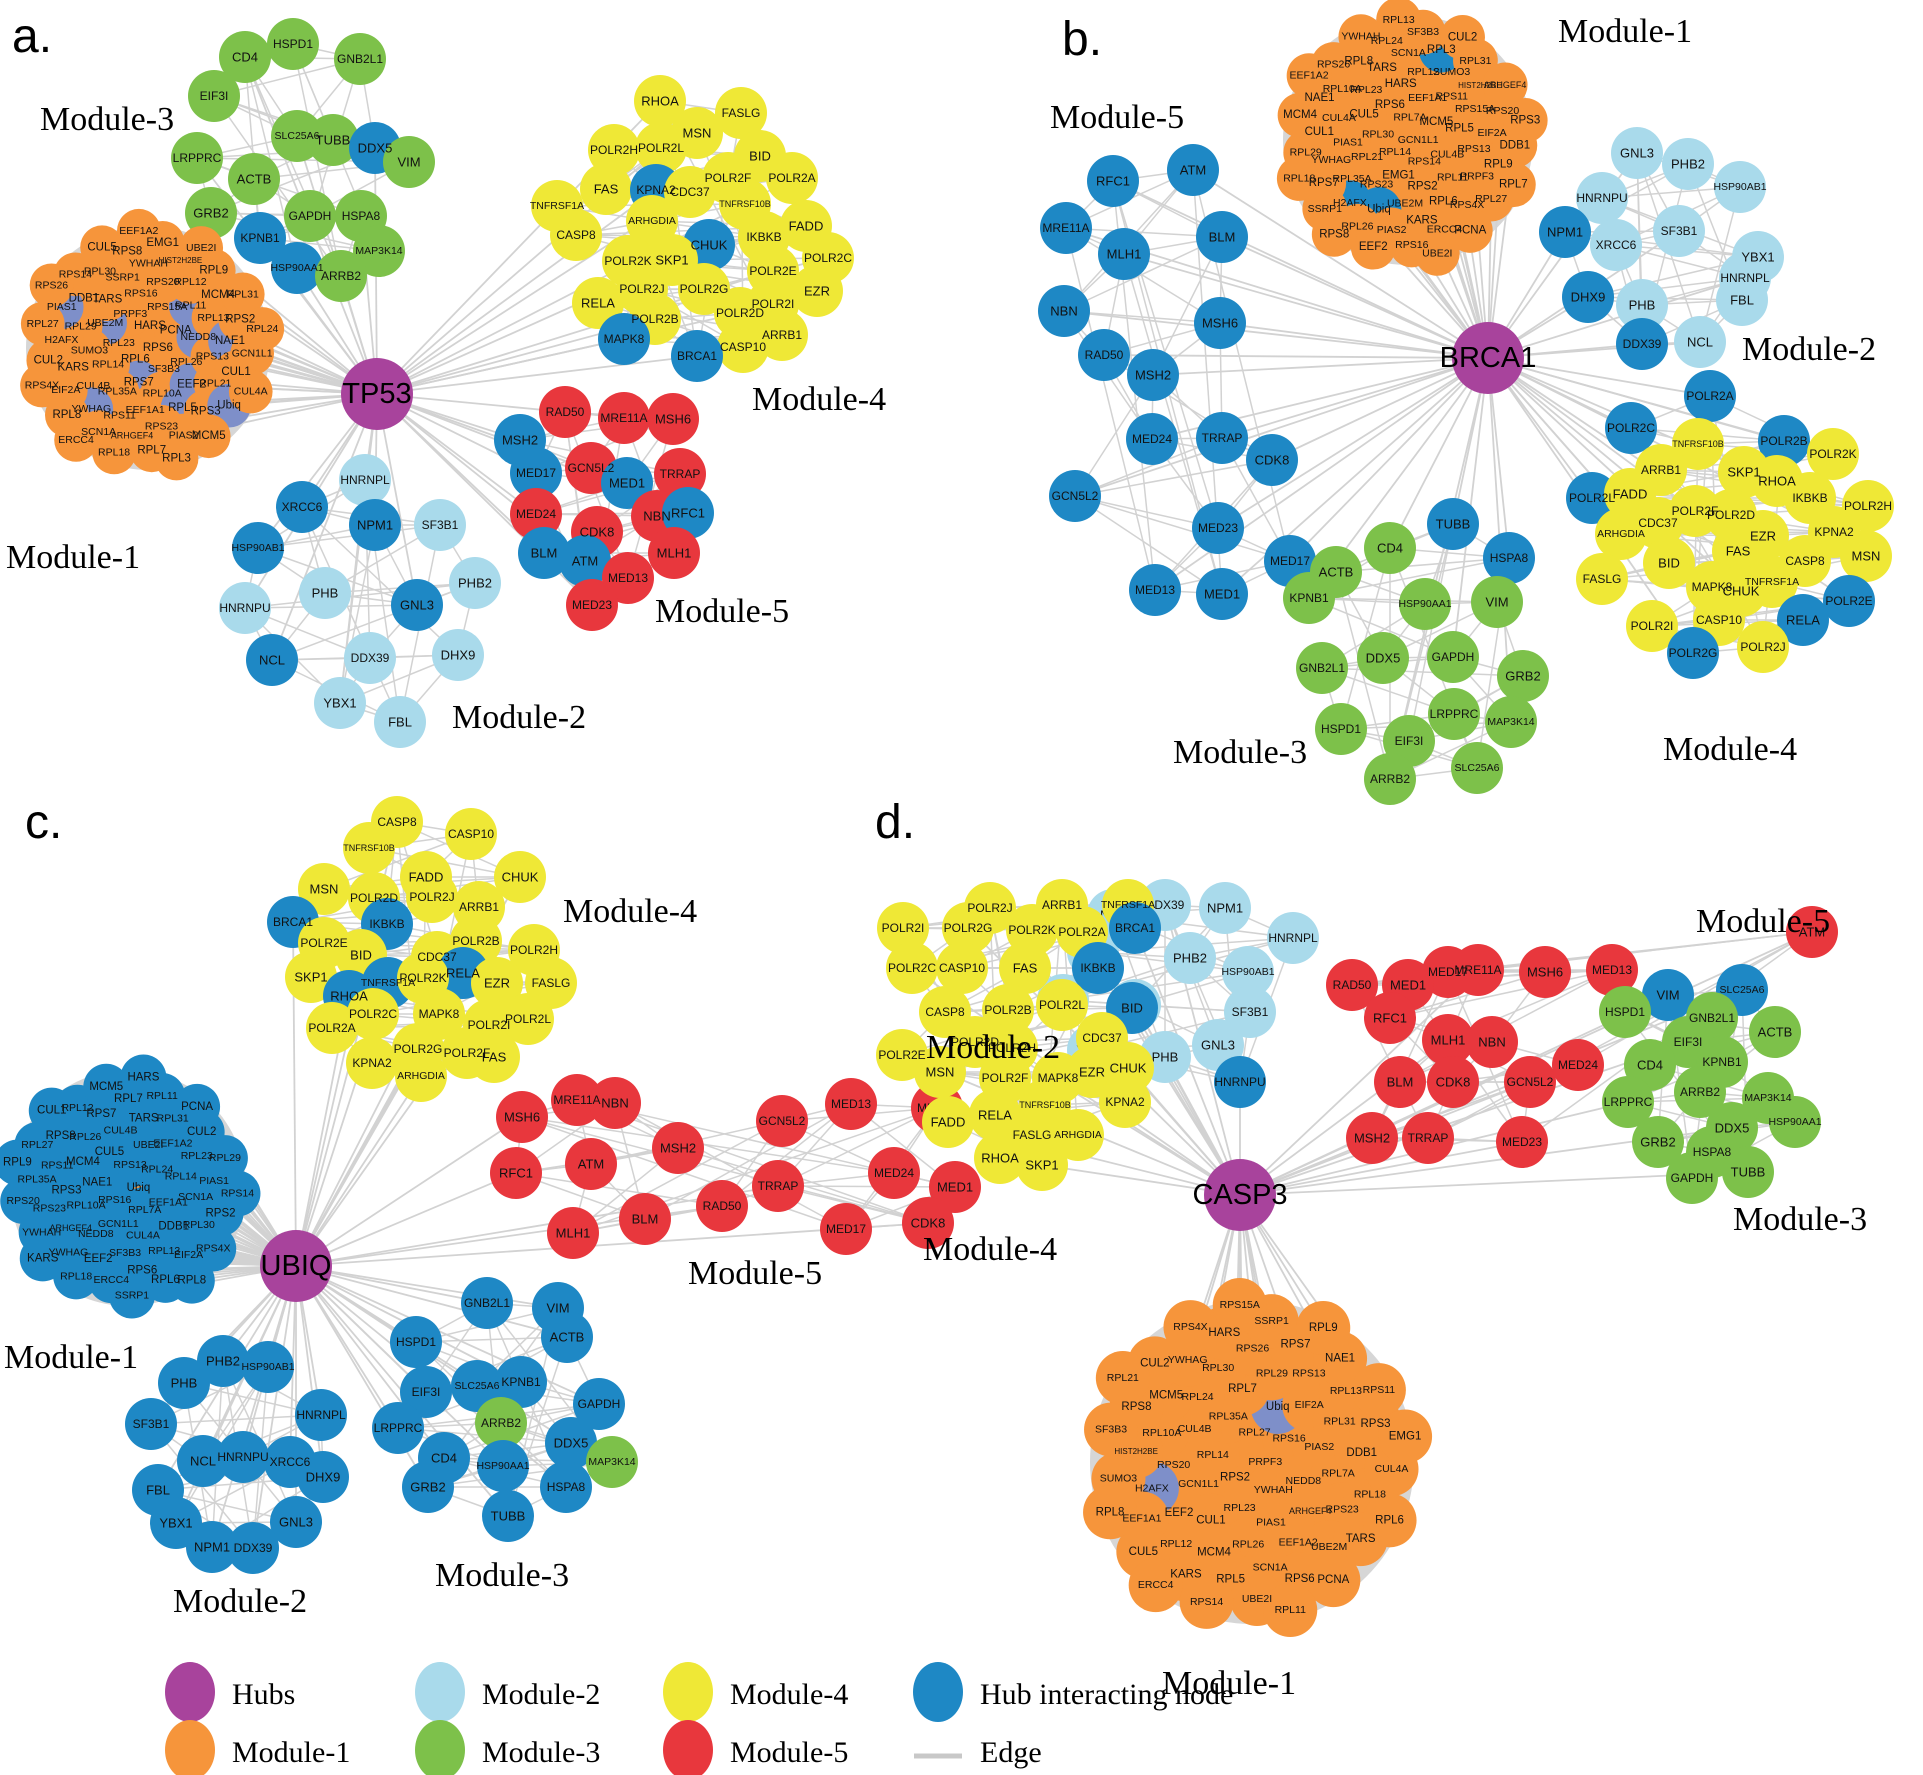  Describe the element at coordinates (656, 190) in the screenshot. I see `protein-label: KPNA2` at that location.